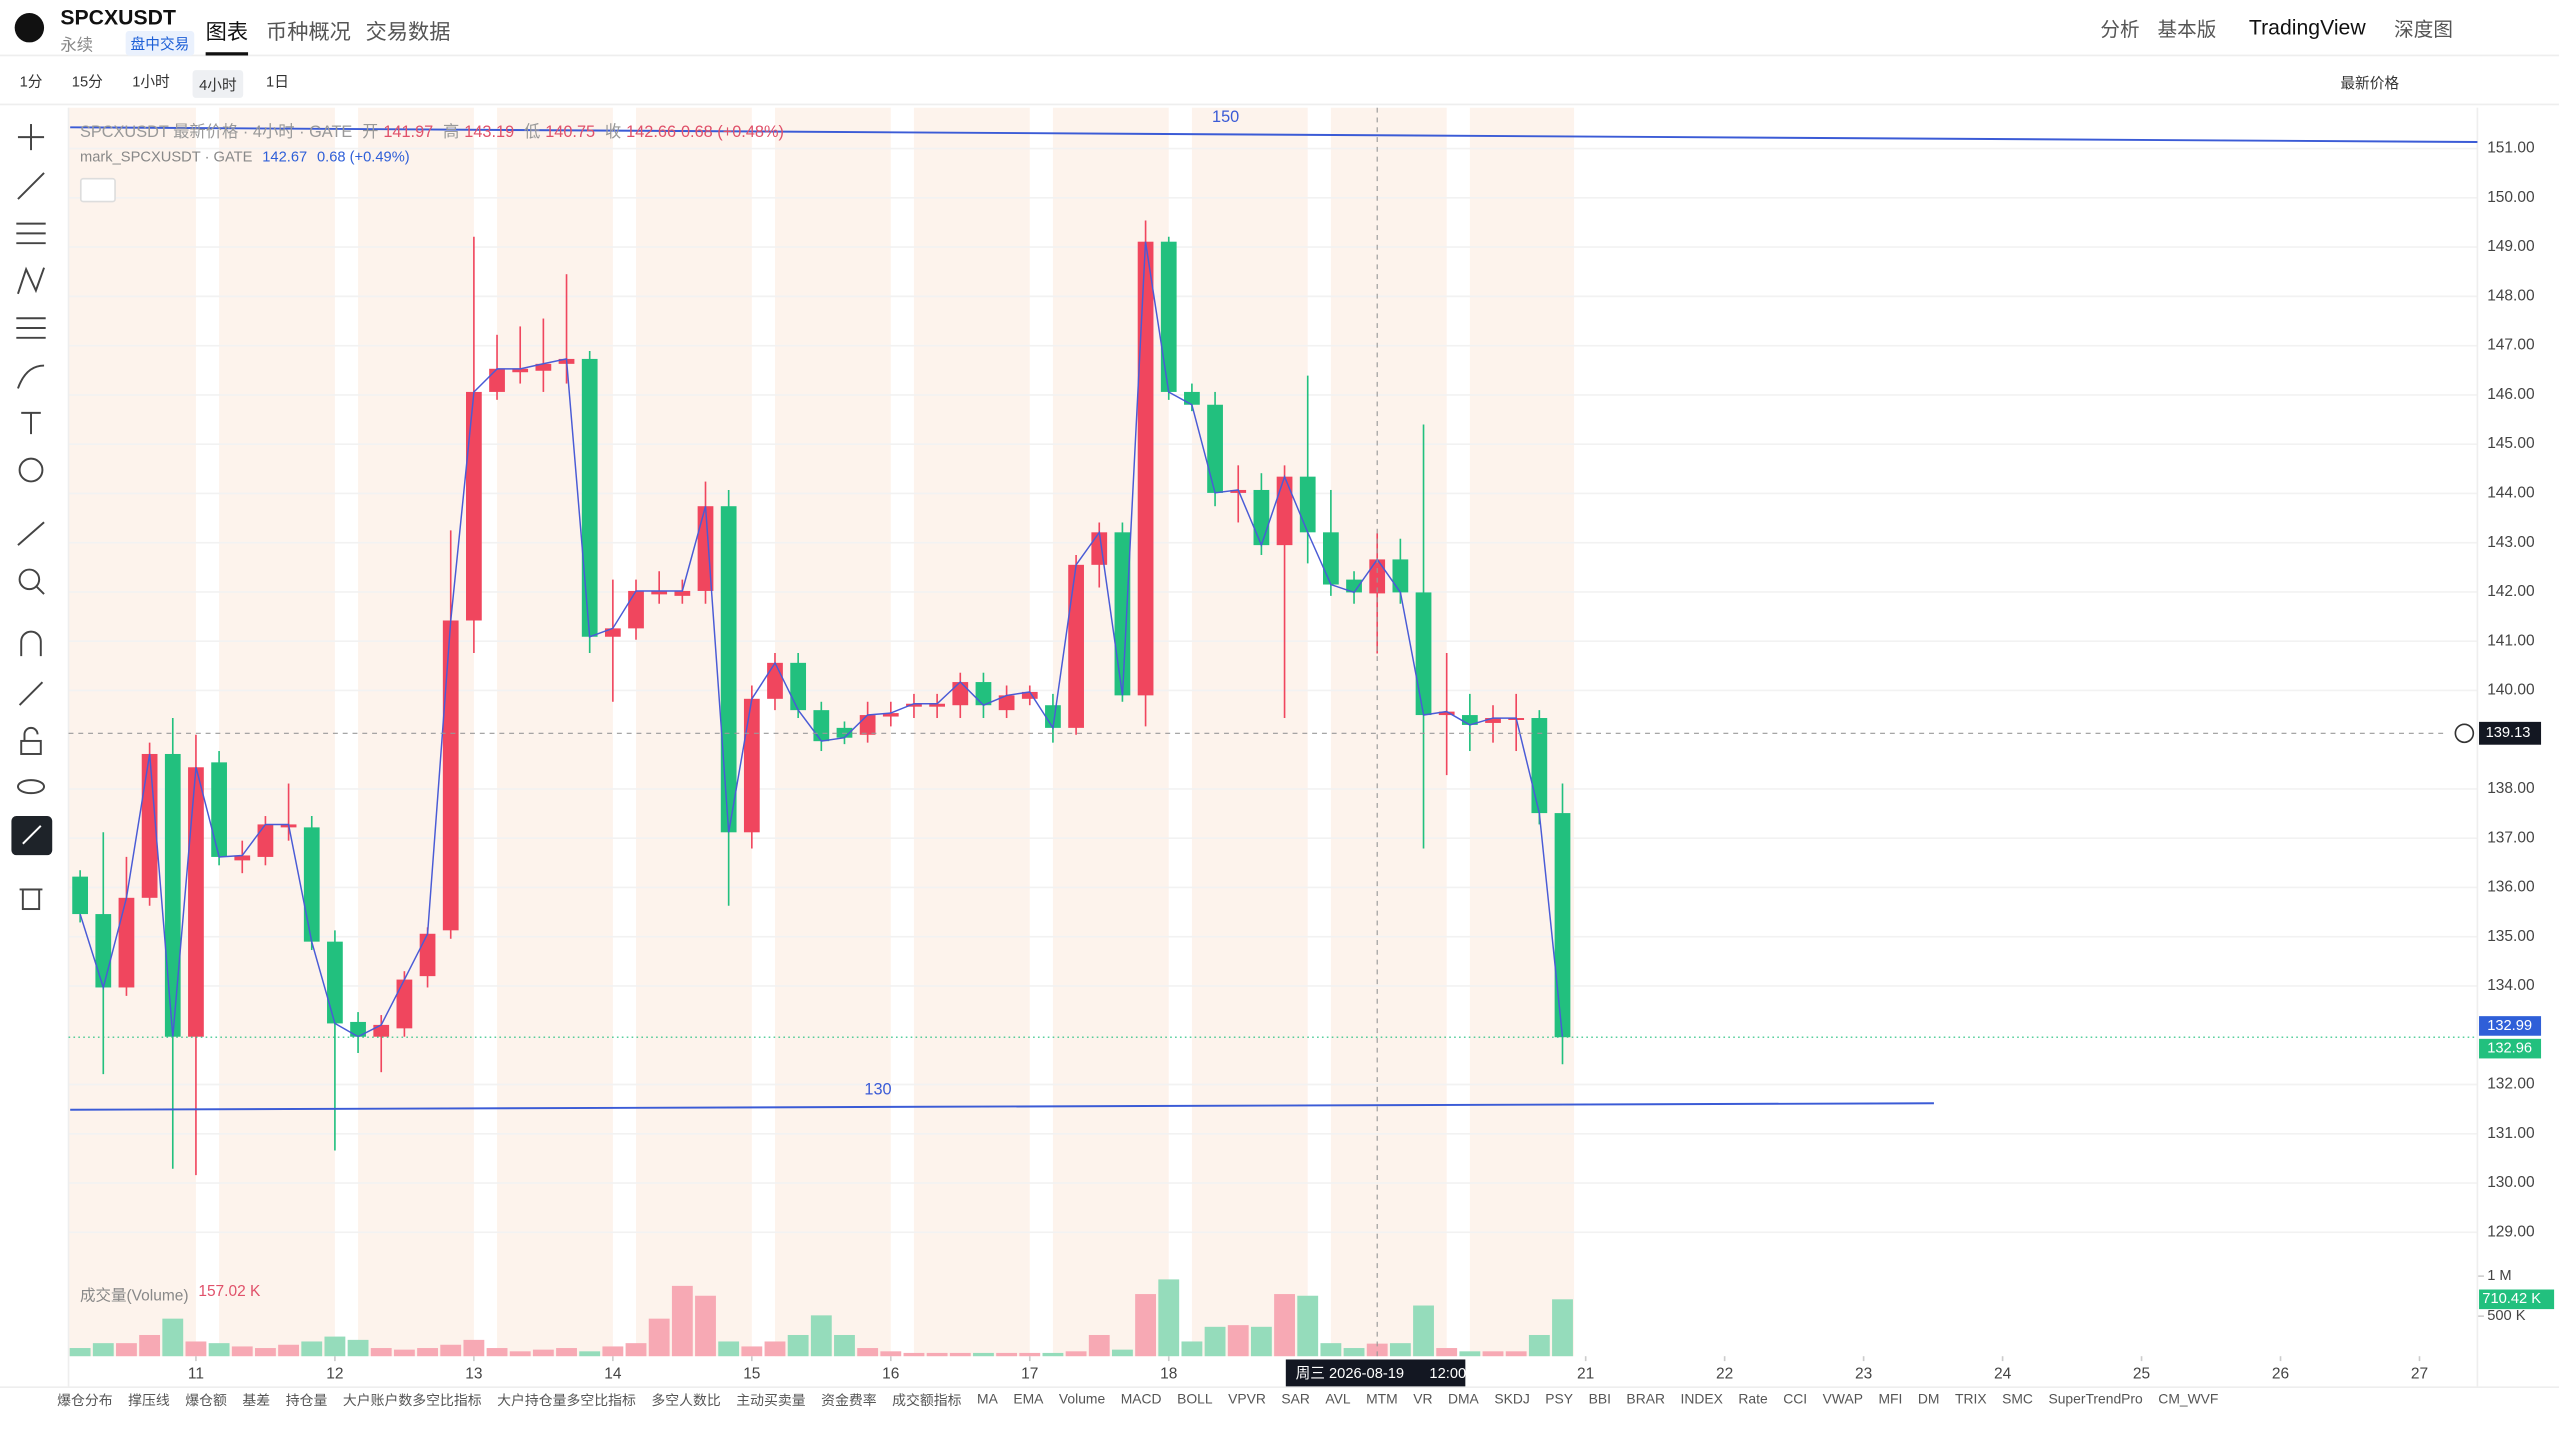  I want to click on text-tool, so click(31, 423).